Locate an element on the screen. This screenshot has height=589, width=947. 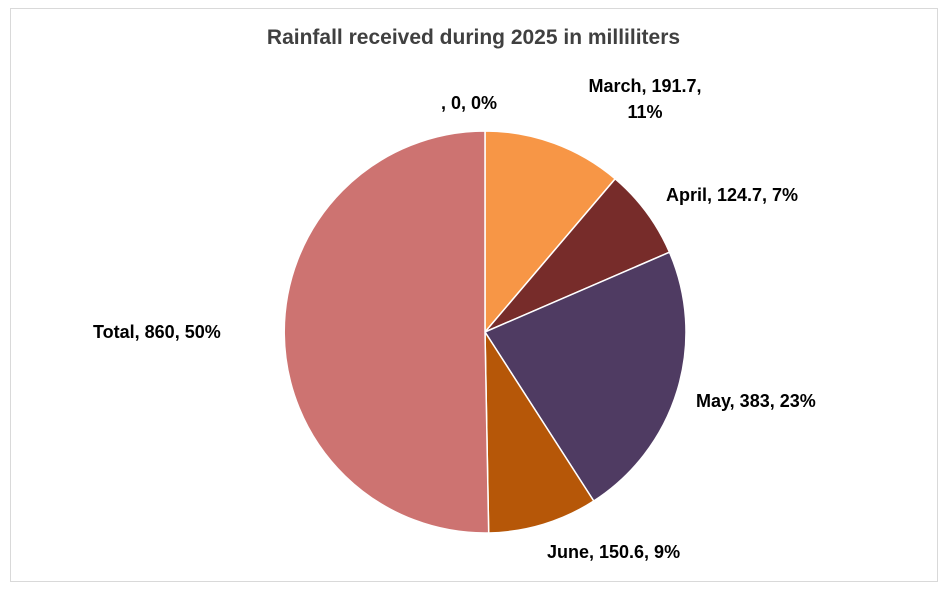
slice-label-total: Total, 860, 50% is located at coordinates (157, 332).